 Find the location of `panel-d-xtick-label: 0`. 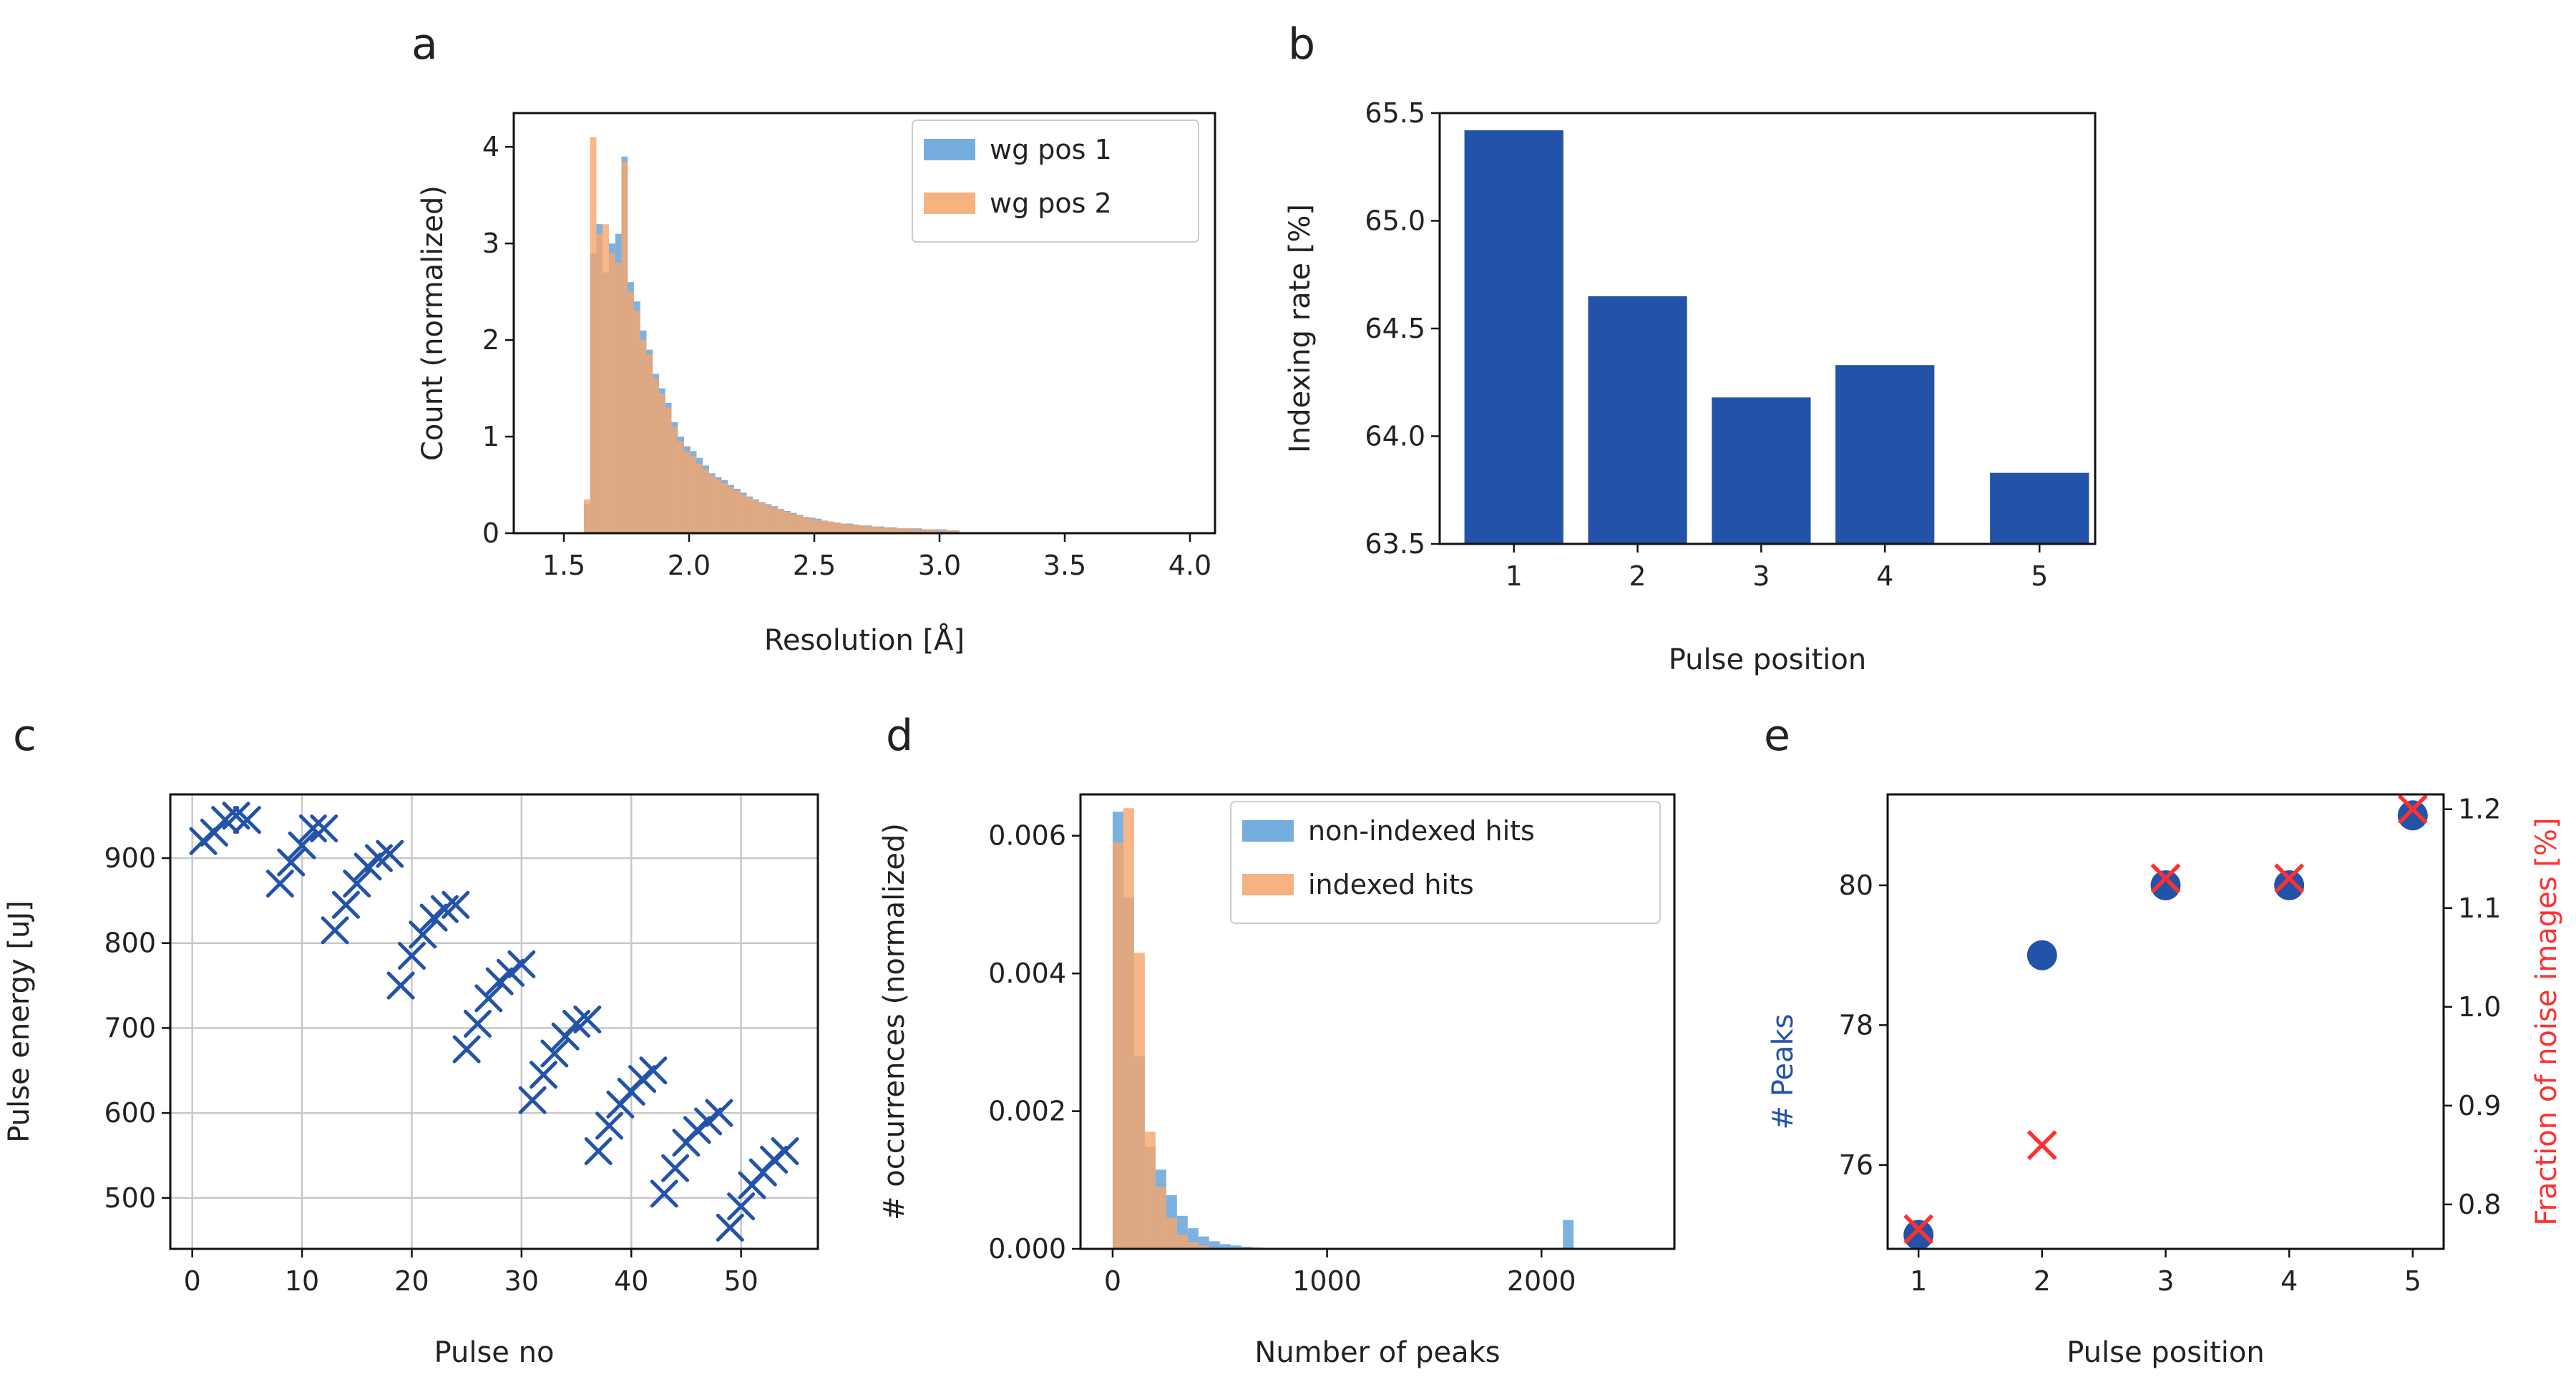

panel-d-xtick-label: 0 is located at coordinates (1112, 1281).